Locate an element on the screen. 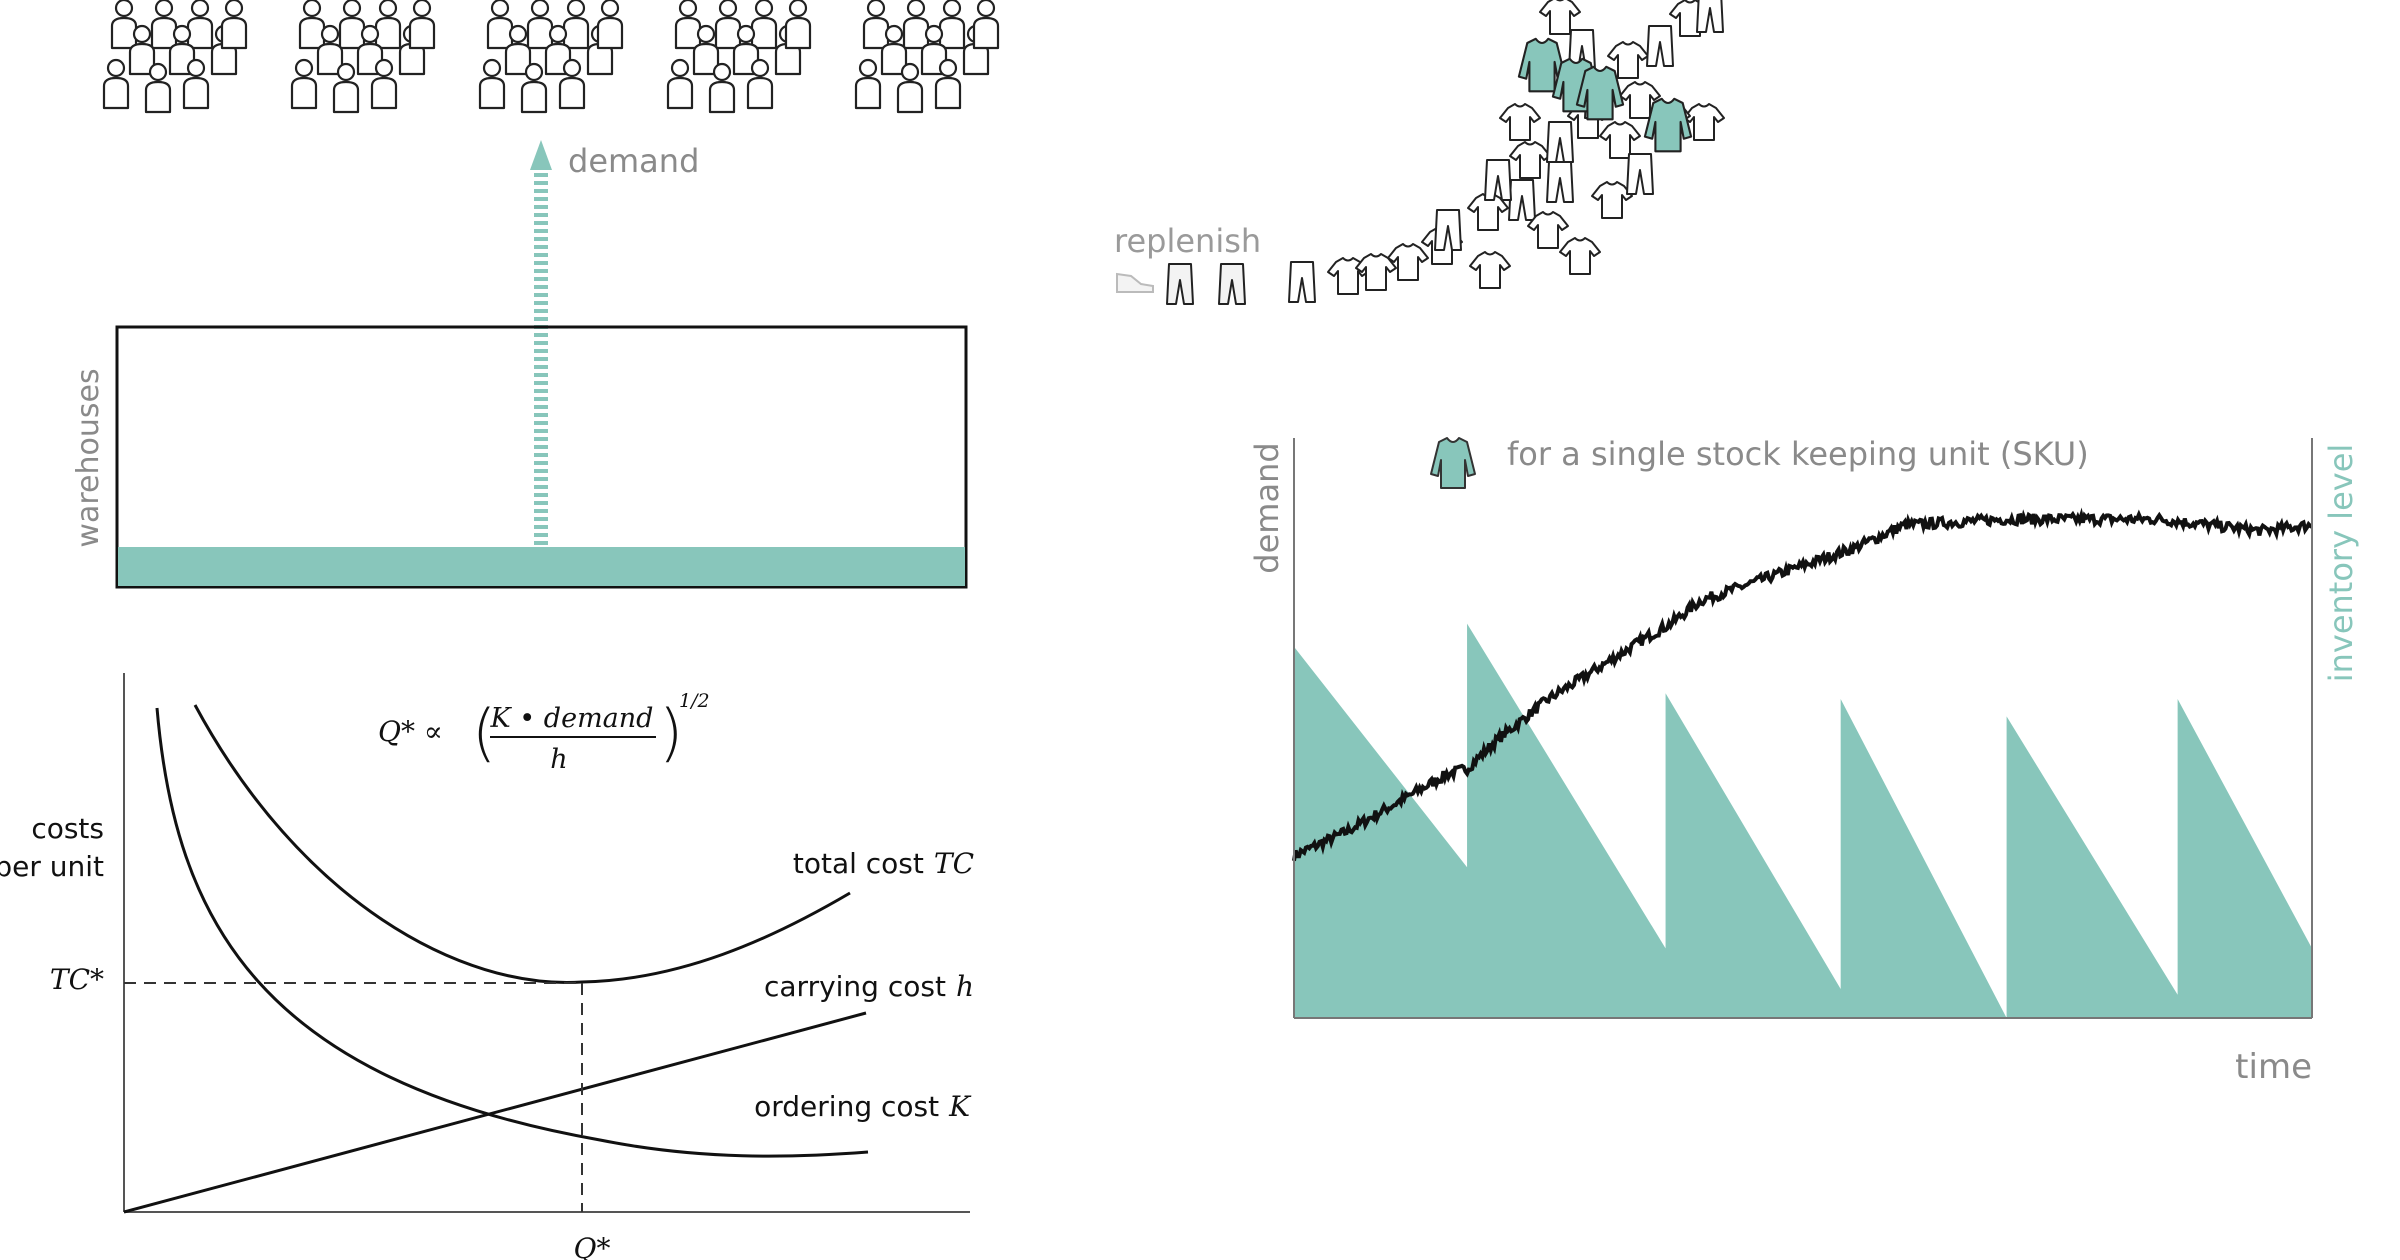 The image size is (2400, 1260). formula-exponent: 1/2 is located at coordinates (694, 701).